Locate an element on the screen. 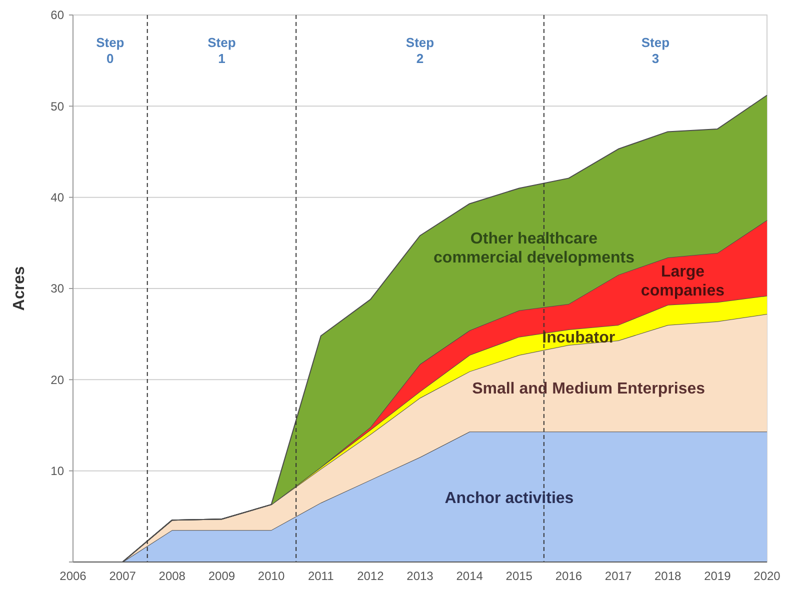 The image size is (790, 590). series-label: Other healthcare commercial developments is located at coordinates (534, 248).